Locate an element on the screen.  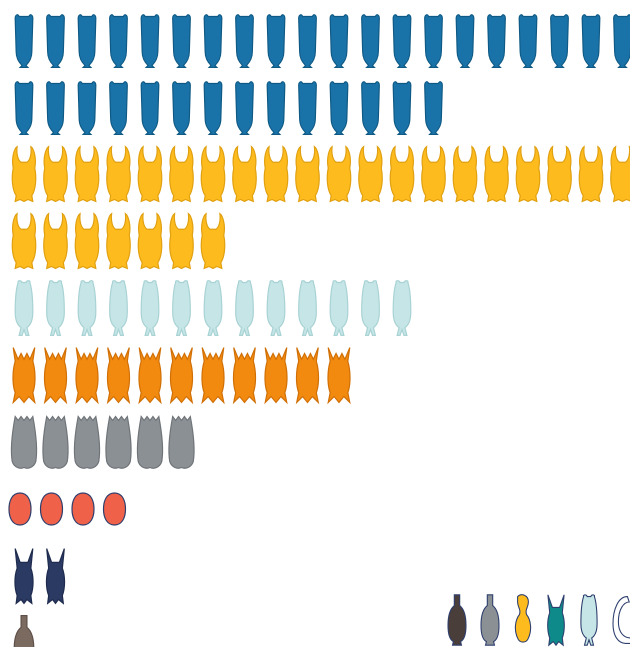
pictogram-icon-bottle is located at coordinates (24, 630).